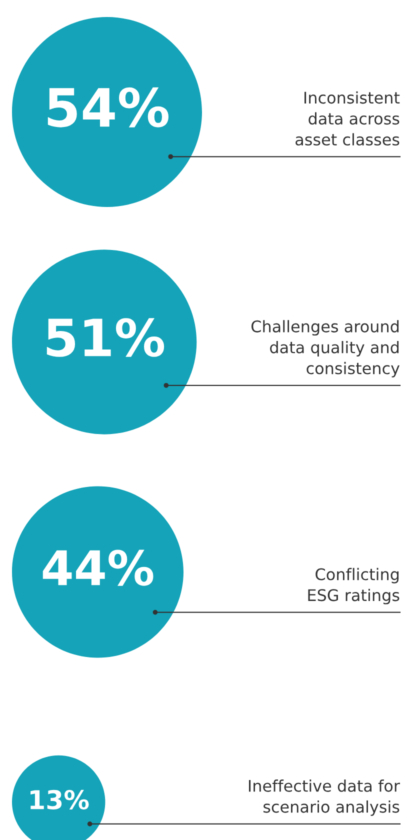 Image resolution: width=403 pixels, height=840 pixels. Describe the element at coordinates (98, 568) in the screenshot. I see `data-label: 44%` at that location.